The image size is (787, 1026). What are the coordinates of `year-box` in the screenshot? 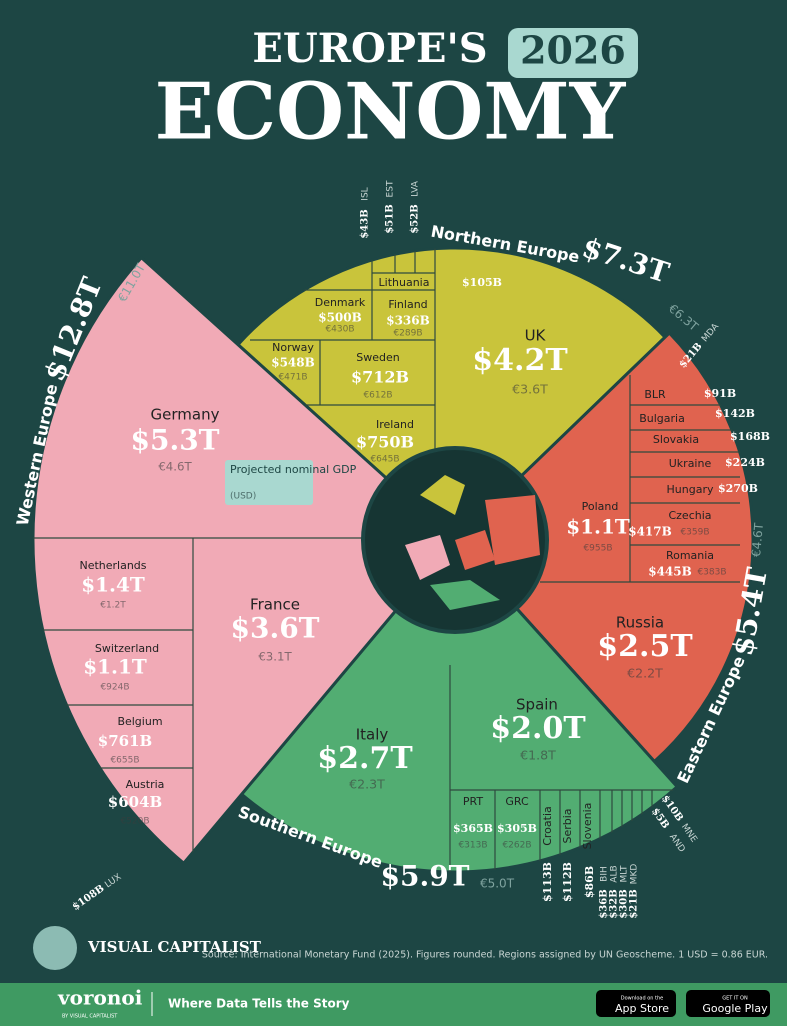 It's located at (573, 53).